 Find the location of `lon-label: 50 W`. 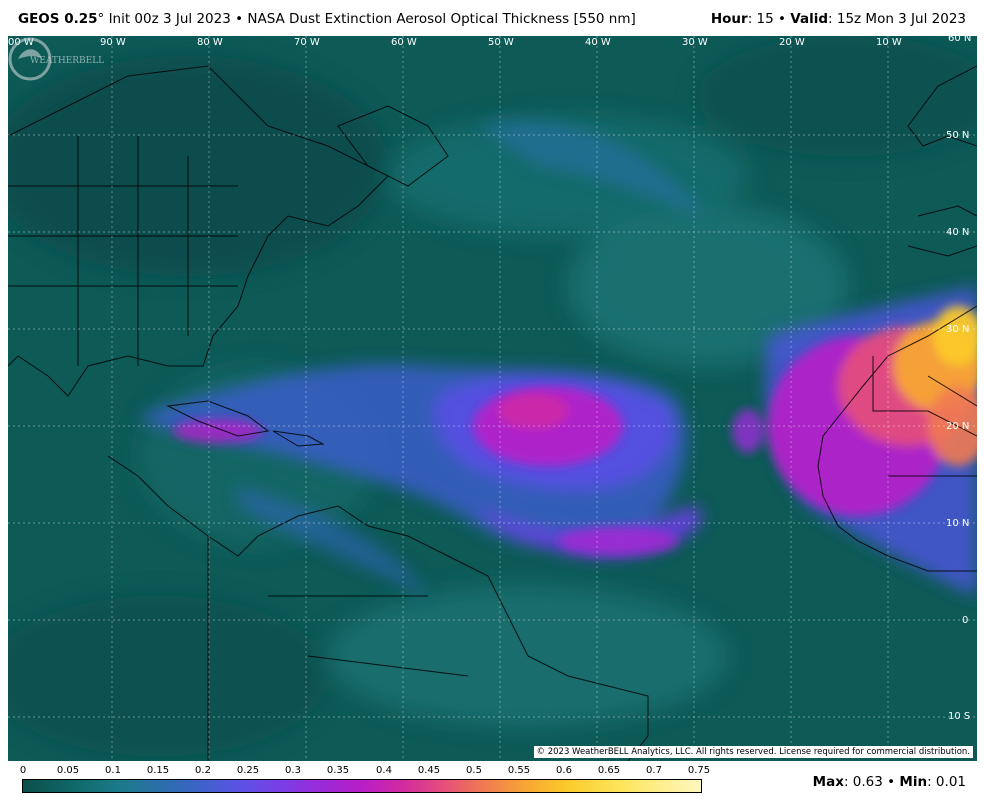

lon-label: 50 W is located at coordinates (501, 42).